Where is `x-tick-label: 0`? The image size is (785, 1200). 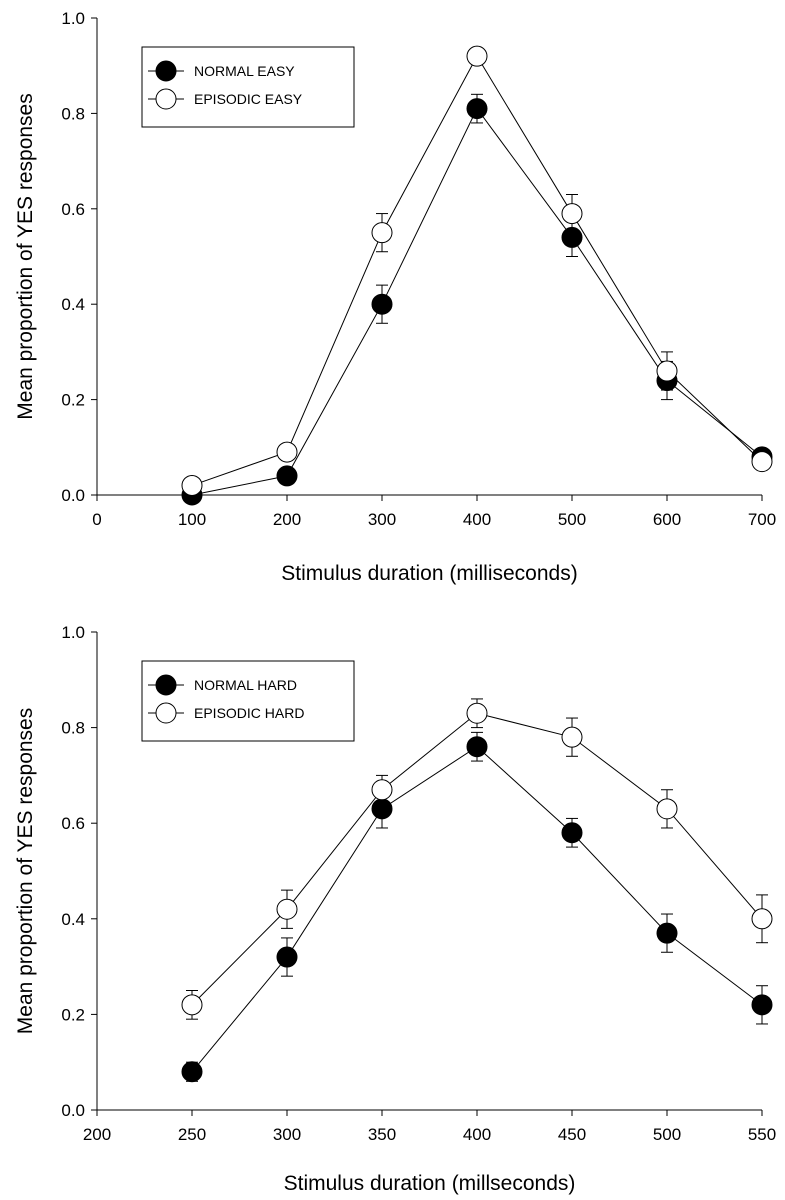 x-tick-label: 0 is located at coordinates (96, 519).